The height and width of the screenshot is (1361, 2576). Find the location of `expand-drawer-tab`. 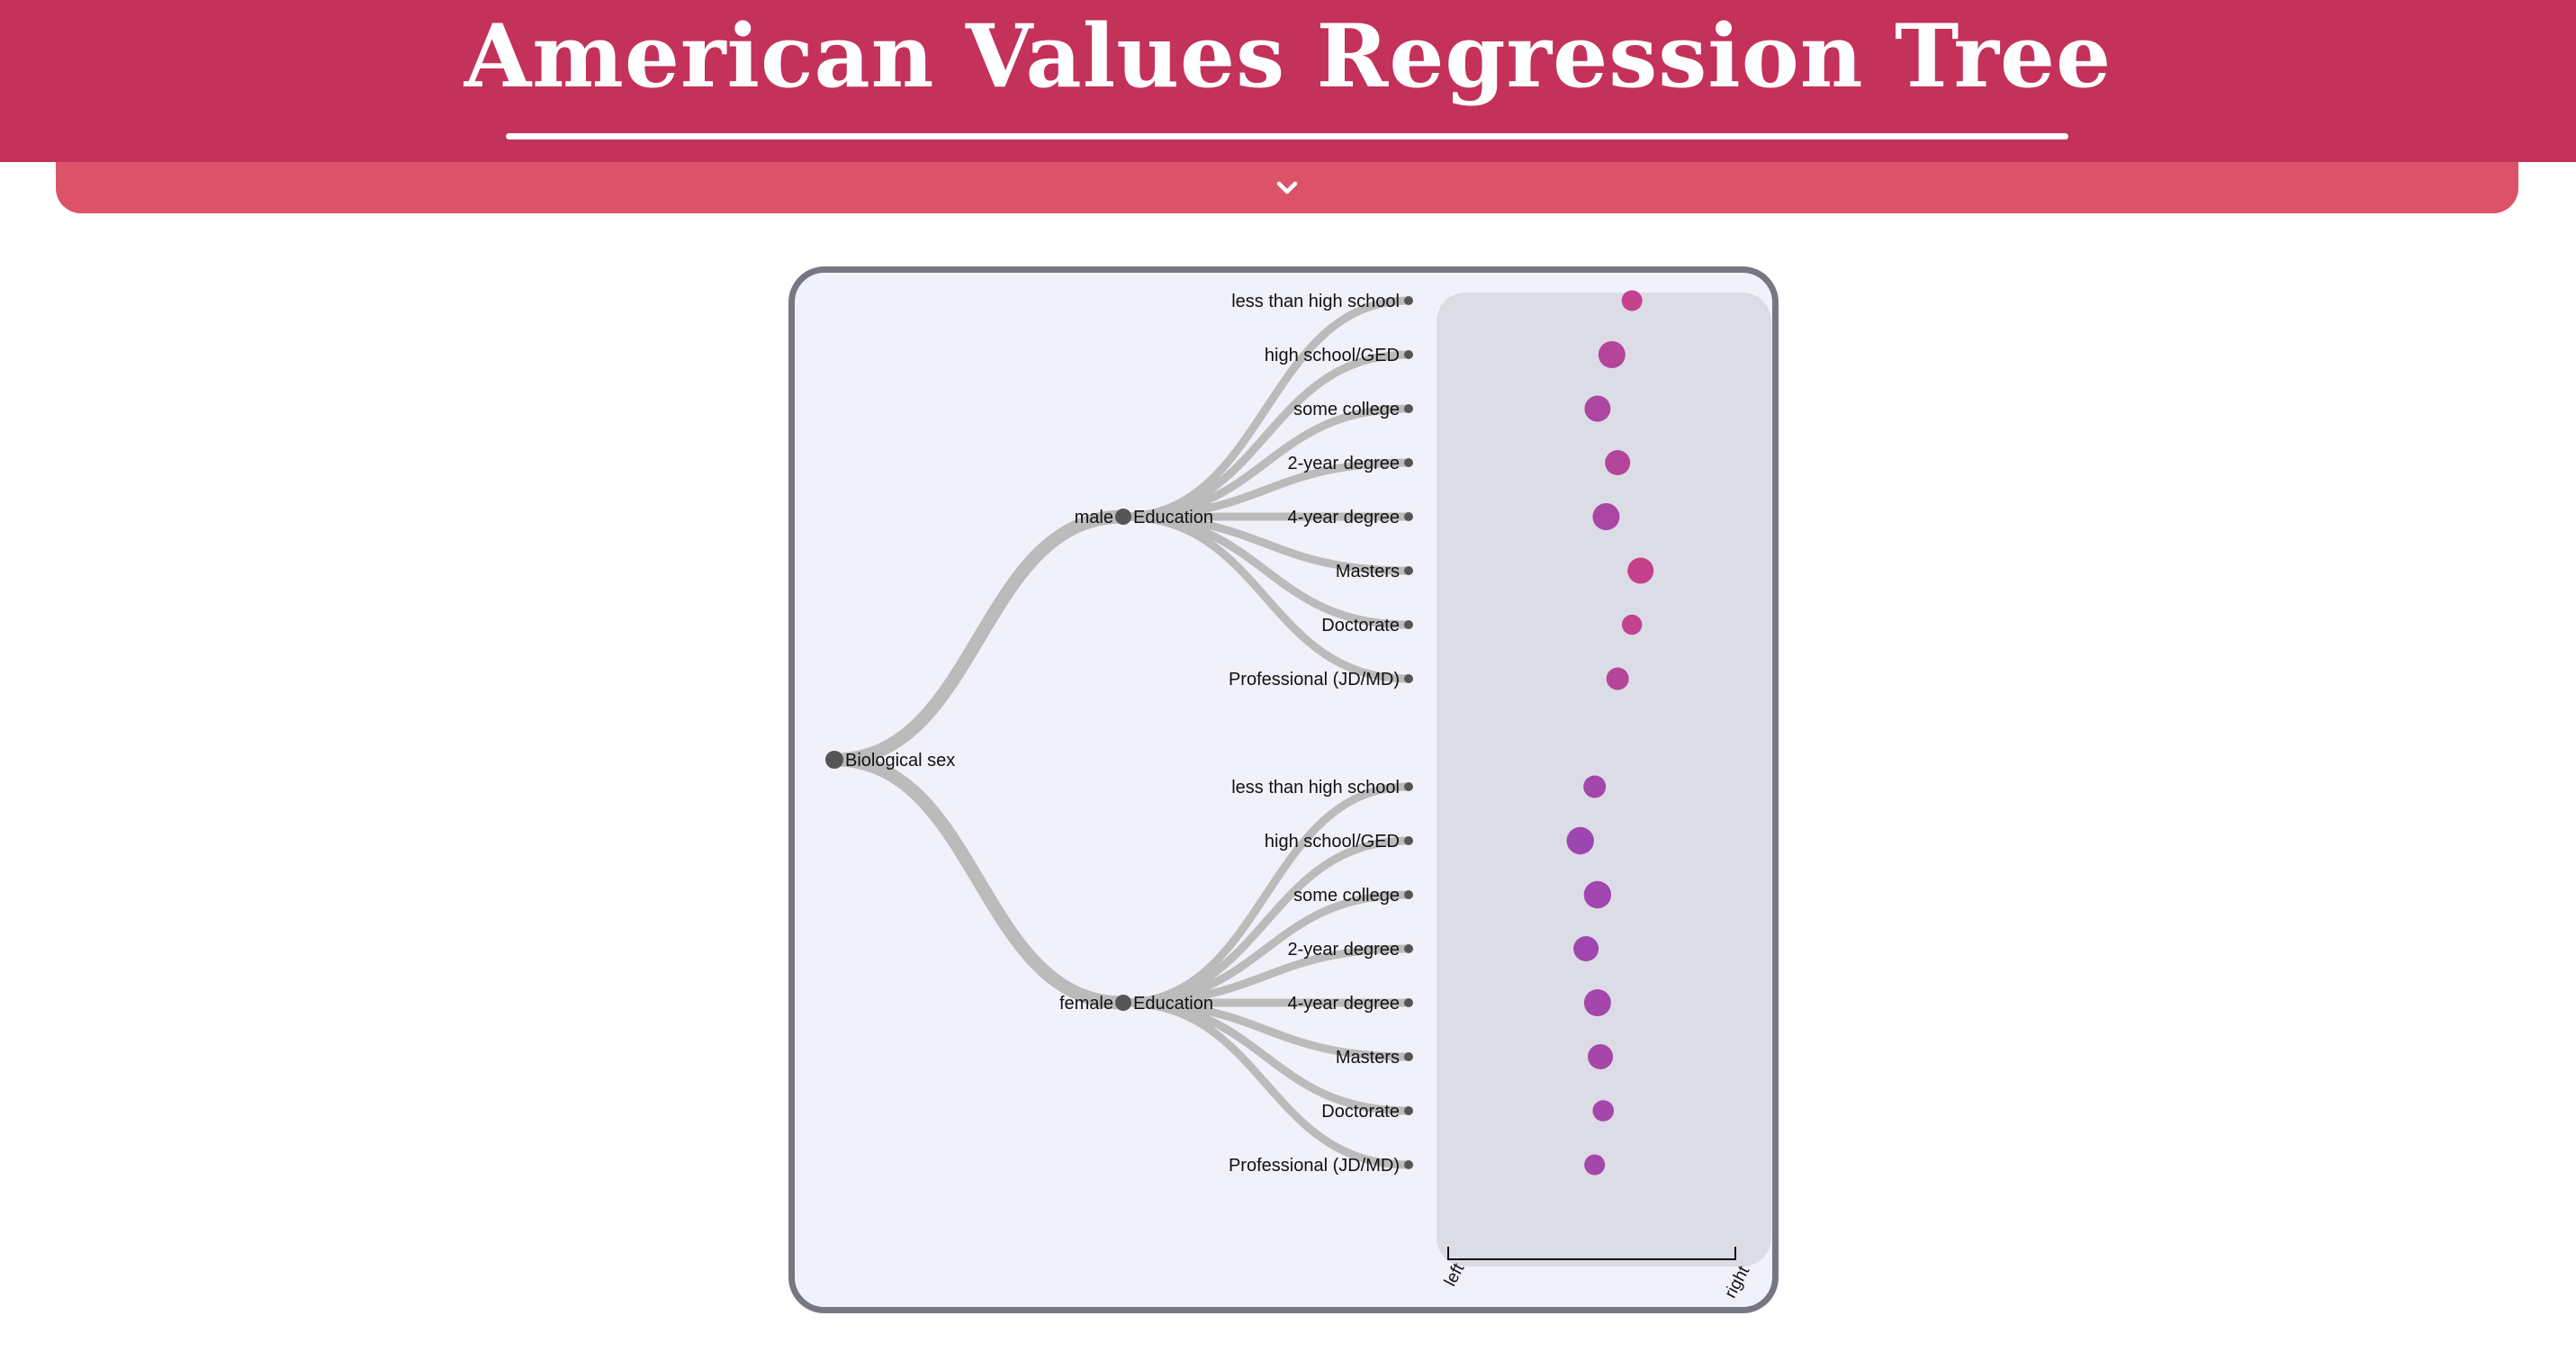

expand-drawer-tab is located at coordinates (1287, 187).